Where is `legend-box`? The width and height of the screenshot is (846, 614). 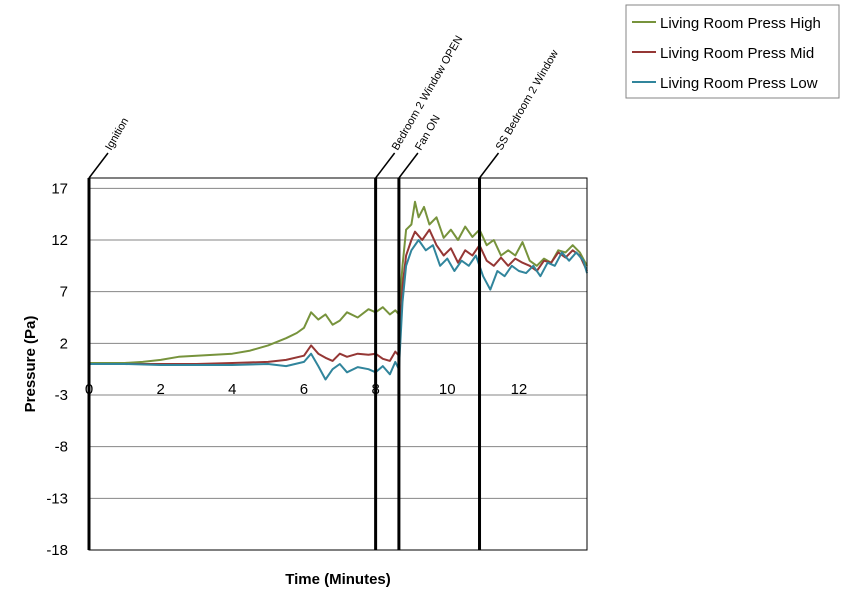
legend-box is located at coordinates (732, 51).